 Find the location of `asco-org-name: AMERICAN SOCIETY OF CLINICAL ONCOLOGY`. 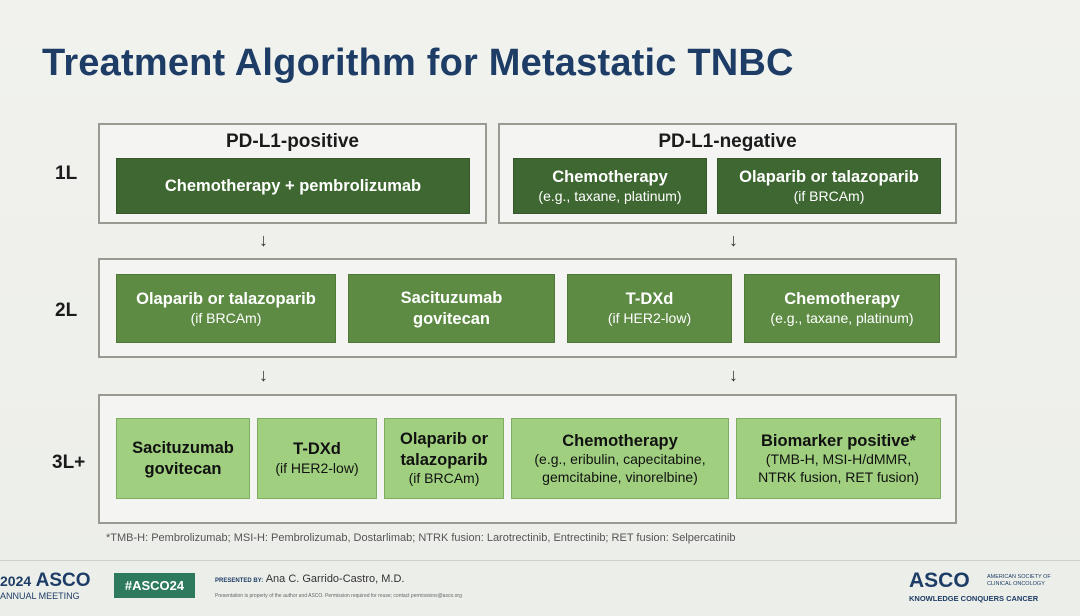

asco-org-name: AMERICAN SOCIETY OF CLINICAL ONCOLOGY is located at coordinates (1019, 581).